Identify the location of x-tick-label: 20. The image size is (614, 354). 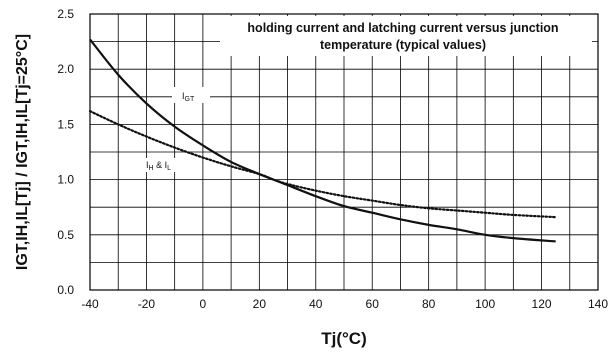
(260, 304).